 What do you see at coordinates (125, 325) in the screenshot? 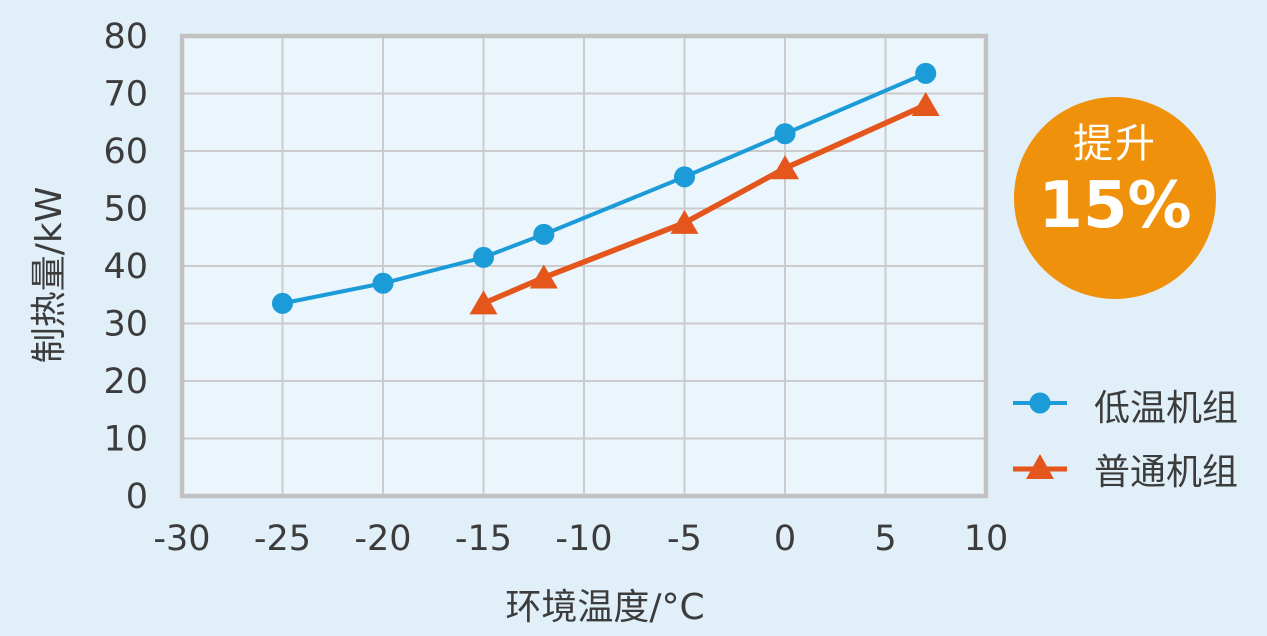
I see `y-tick-label: 30` at bounding box center [125, 325].